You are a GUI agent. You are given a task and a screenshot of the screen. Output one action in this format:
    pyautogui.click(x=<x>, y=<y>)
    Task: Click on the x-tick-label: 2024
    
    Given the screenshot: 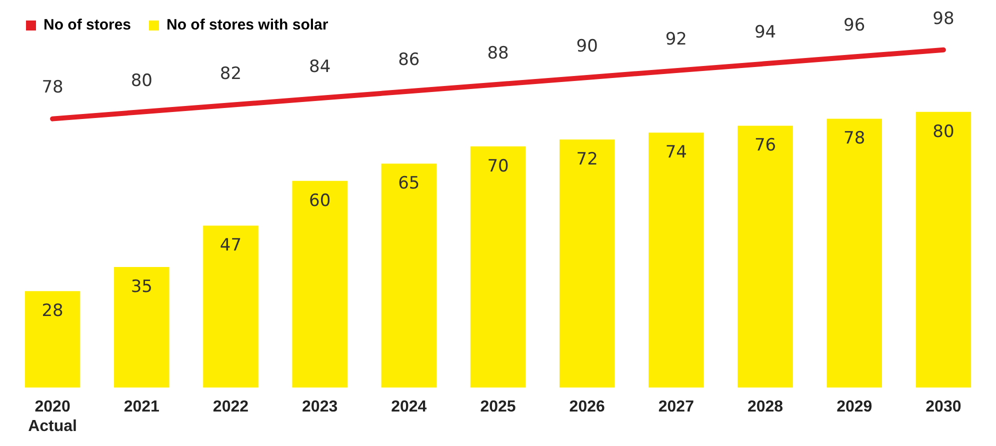 What is the action you would take?
    pyautogui.click(x=409, y=407)
    